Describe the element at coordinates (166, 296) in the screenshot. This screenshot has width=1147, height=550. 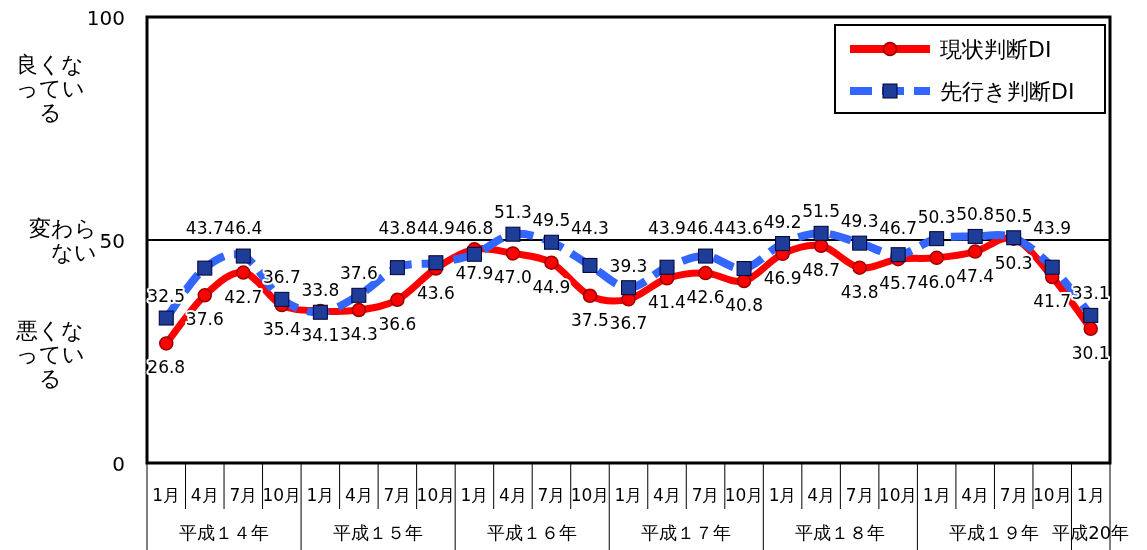
I see `data-label: 32.5` at that location.